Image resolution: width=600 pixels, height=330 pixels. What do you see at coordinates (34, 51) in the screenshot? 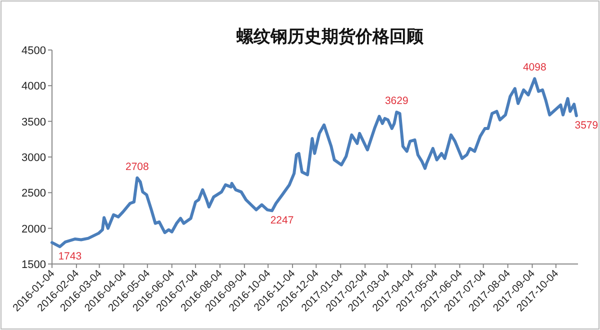
I see `y-tick-label: 4500` at bounding box center [34, 51].